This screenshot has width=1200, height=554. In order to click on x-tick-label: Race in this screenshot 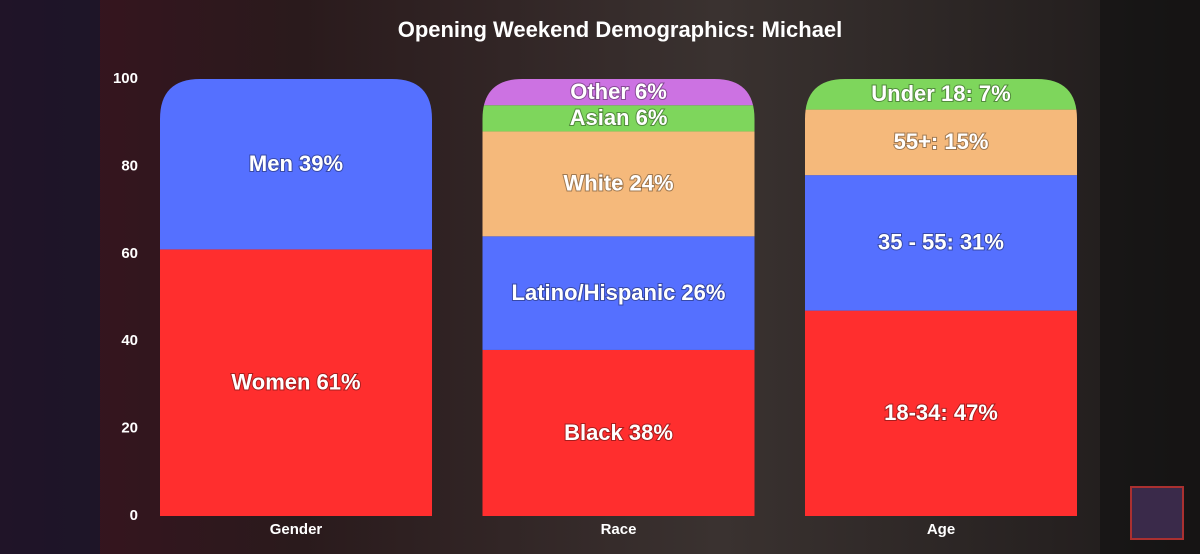, I will do `click(619, 529)`.